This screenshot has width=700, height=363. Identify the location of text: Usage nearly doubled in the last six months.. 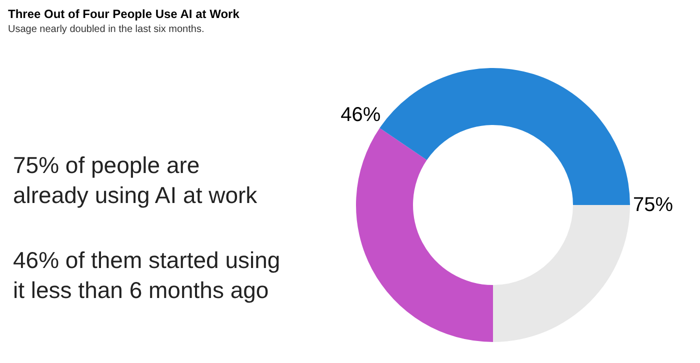
(106, 29).